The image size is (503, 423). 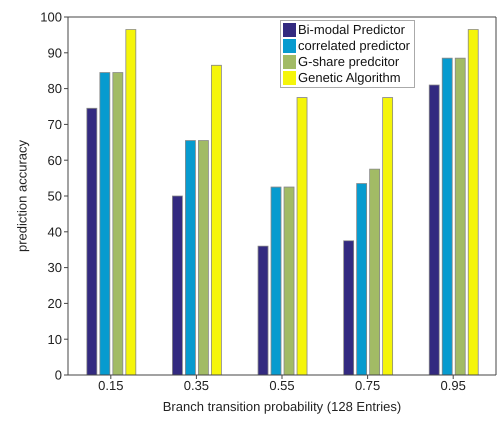 What do you see at coordinates (111, 386) in the screenshot?
I see `x-tick-label: 0.15` at bounding box center [111, 386].